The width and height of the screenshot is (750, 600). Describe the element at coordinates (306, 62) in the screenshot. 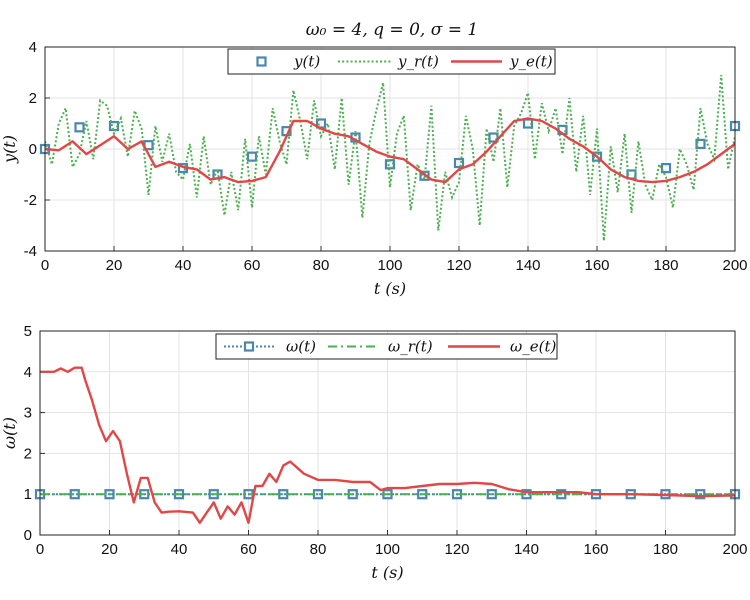

I see `legend-label: y(t)` at that location.